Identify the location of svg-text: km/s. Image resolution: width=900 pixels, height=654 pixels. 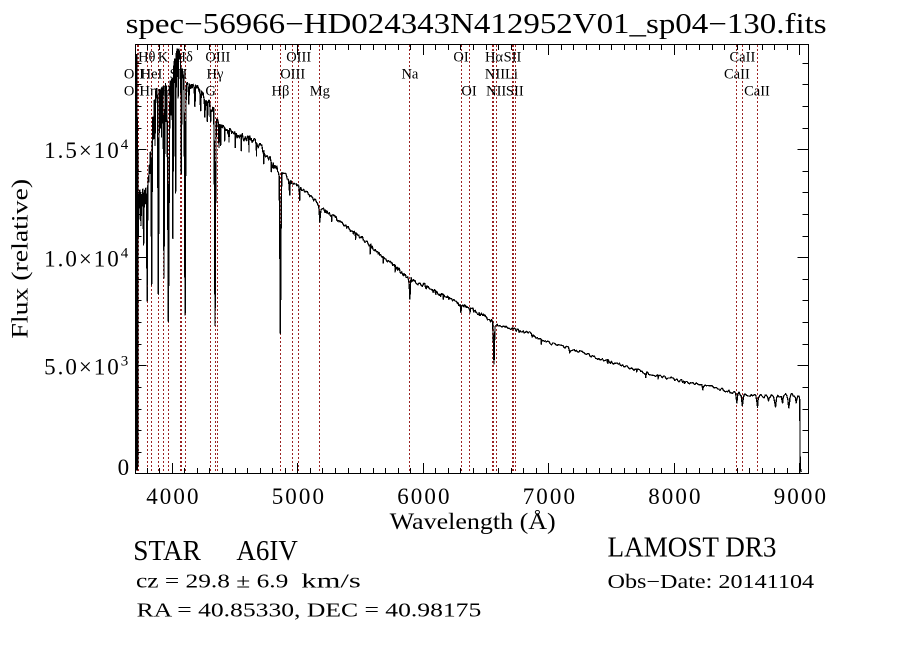
(331, 582).